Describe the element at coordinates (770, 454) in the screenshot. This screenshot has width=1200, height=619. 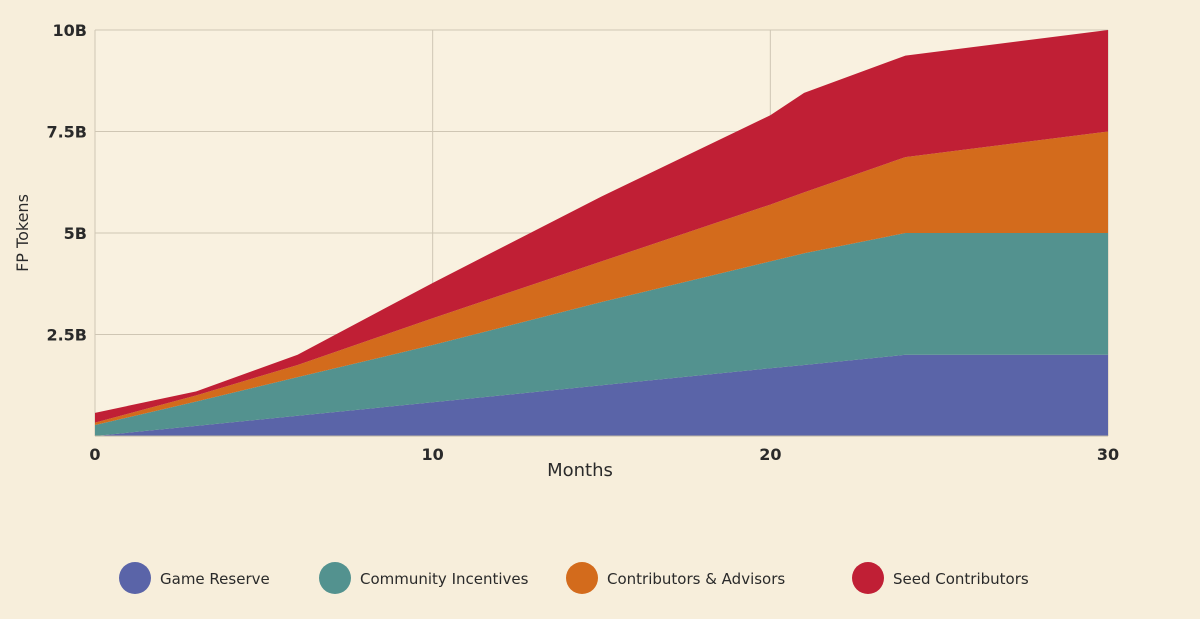
I see `x-tick-label: 20` at that location.